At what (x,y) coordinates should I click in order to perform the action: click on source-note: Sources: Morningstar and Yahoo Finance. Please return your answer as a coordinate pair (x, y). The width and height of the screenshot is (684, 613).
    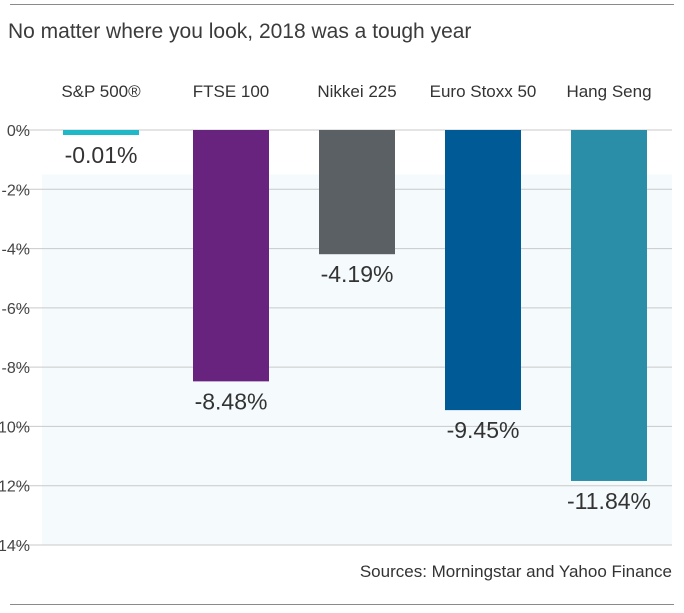
    Looking at the image, I should click on (515, 571).